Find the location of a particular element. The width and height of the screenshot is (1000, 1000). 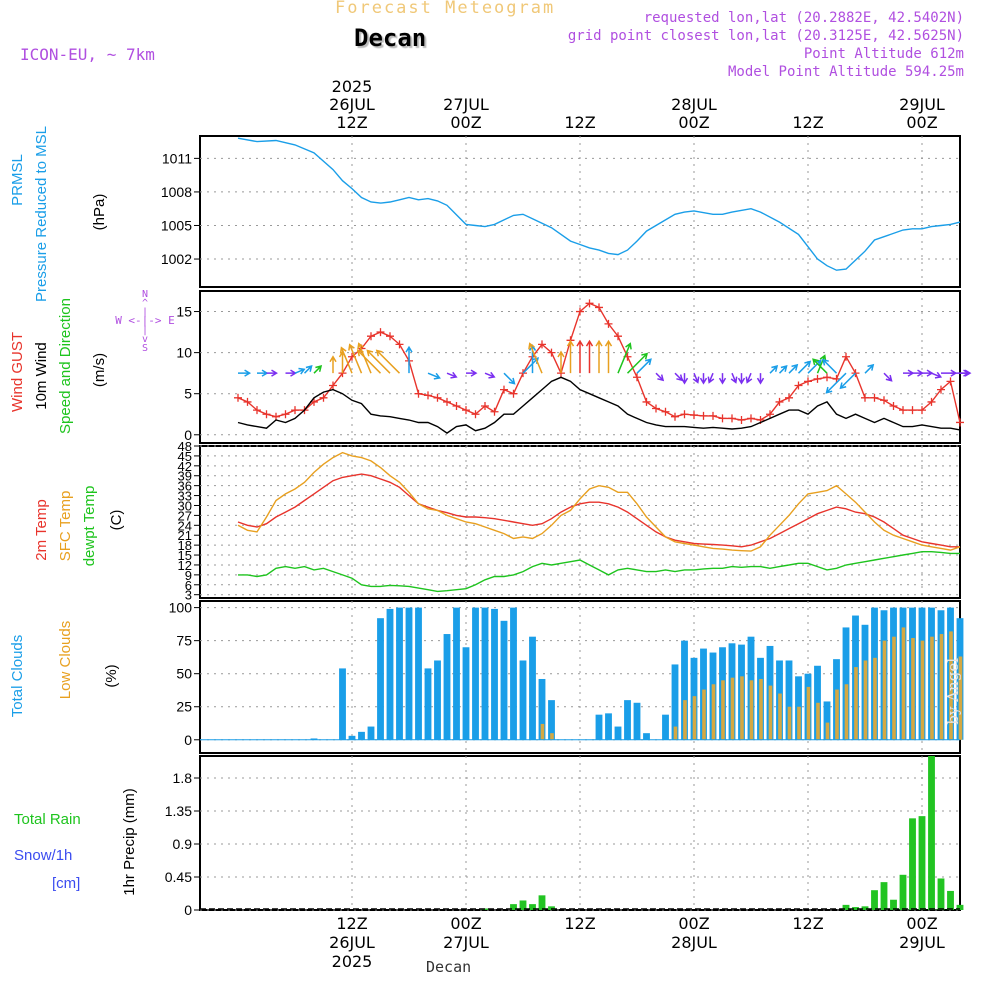

ytick-label-temperature: 6 is located at coordinates (188, 585).